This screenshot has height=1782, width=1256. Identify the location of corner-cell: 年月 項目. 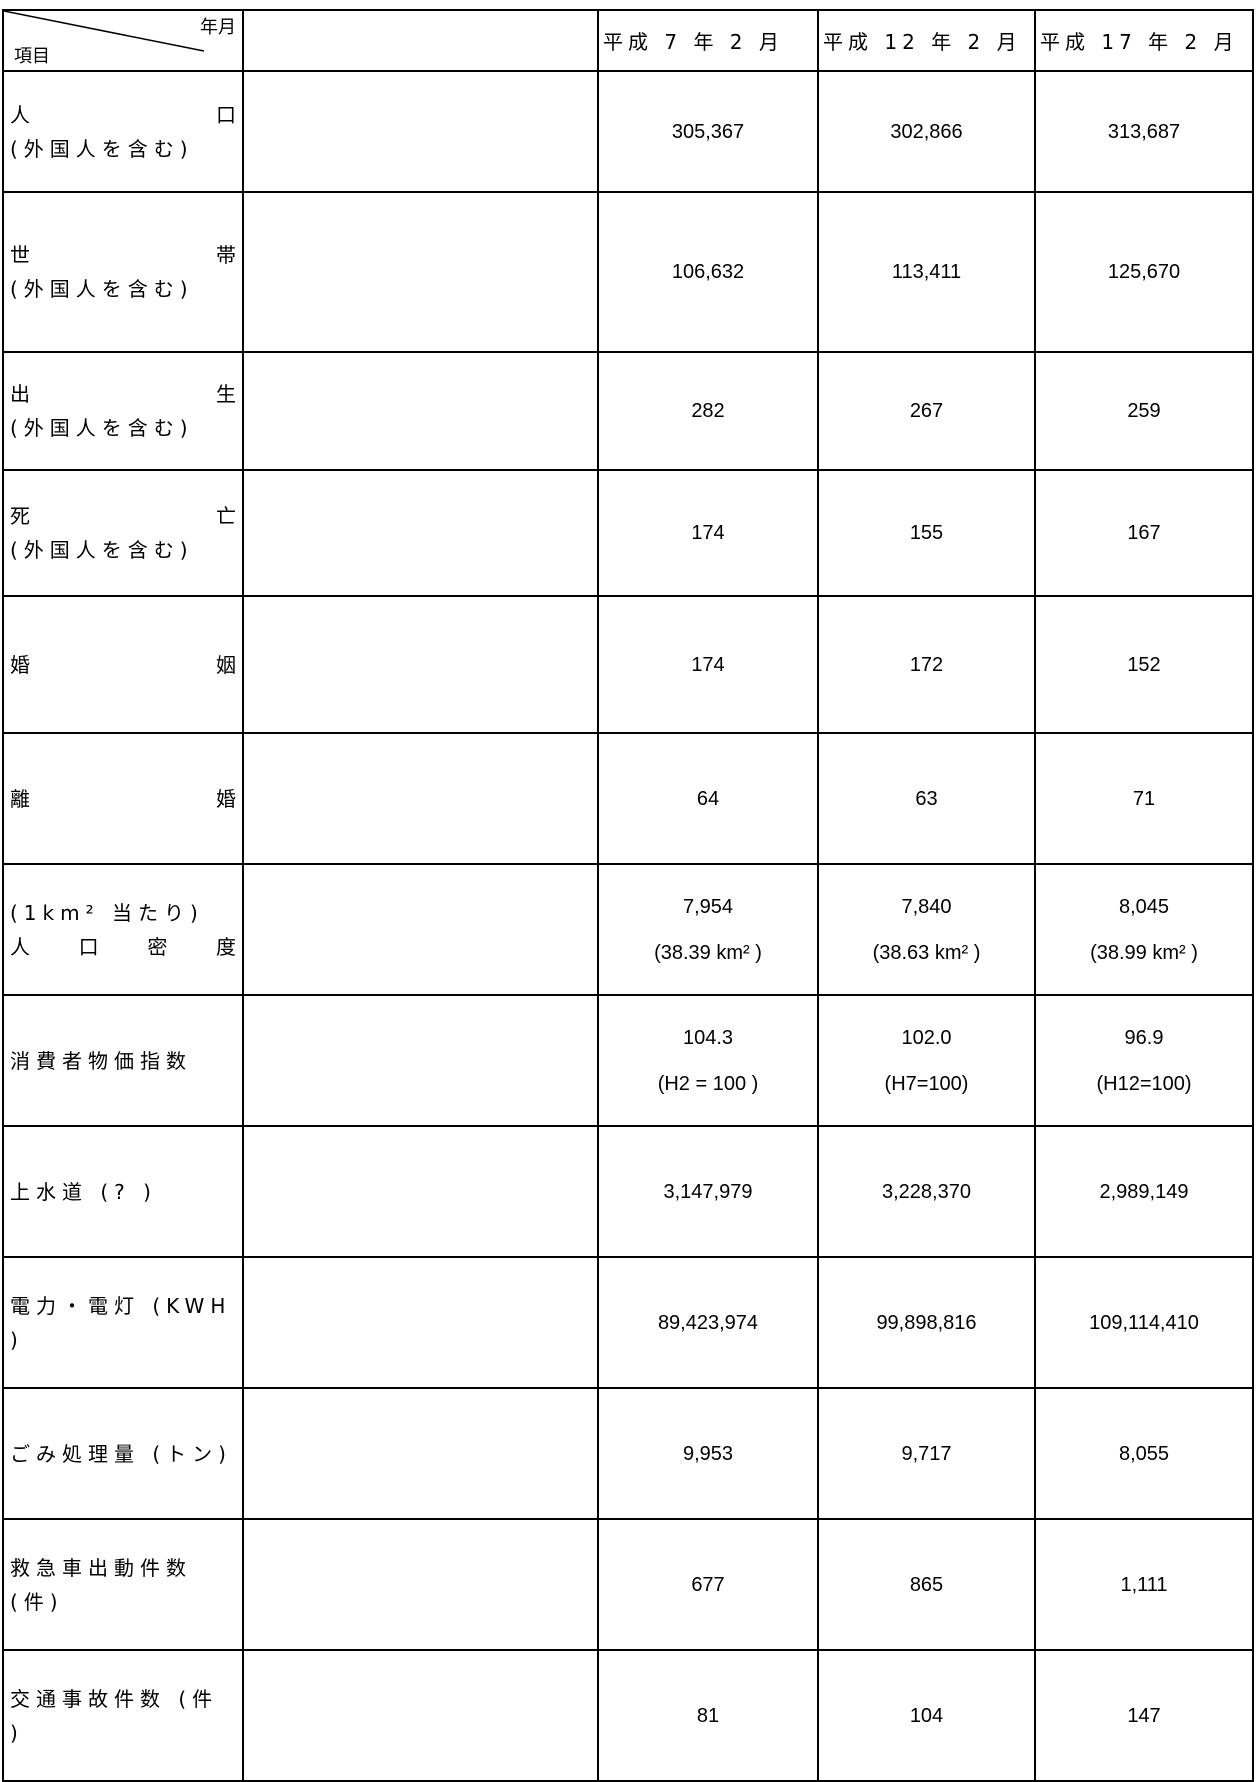
(123, 40).